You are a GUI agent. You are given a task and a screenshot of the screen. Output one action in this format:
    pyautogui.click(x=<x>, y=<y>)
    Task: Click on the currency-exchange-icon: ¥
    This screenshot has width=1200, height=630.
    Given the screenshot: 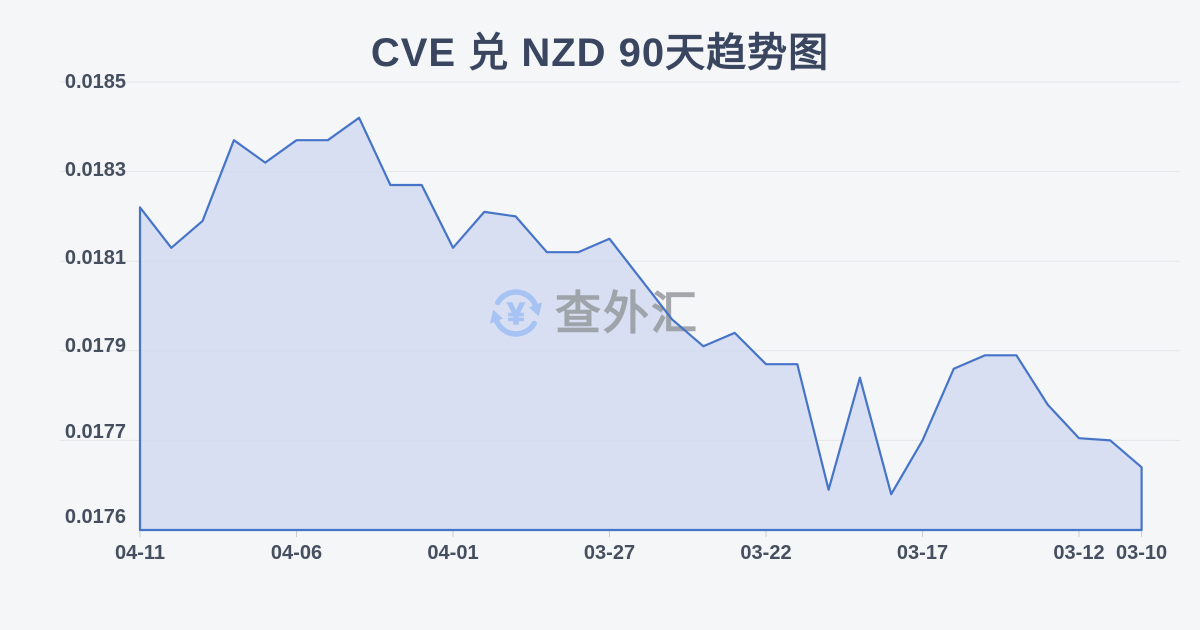 What is the action you would take?
    pyautogui.click(x=516, y=313)
    